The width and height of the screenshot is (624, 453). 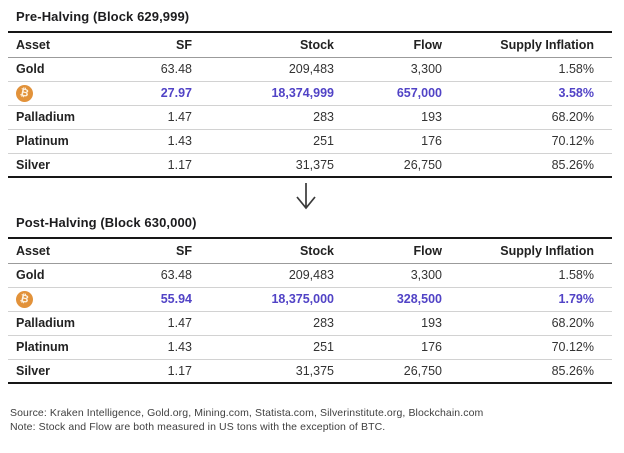 I want to click on flow-cell: 328,500, so click(x=398, y=299).